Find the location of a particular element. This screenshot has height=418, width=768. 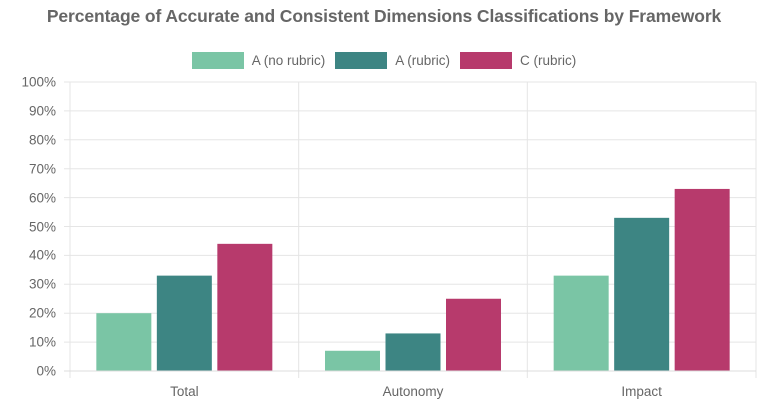

y-tick-label: 30% is located at coordinates (42, 284).